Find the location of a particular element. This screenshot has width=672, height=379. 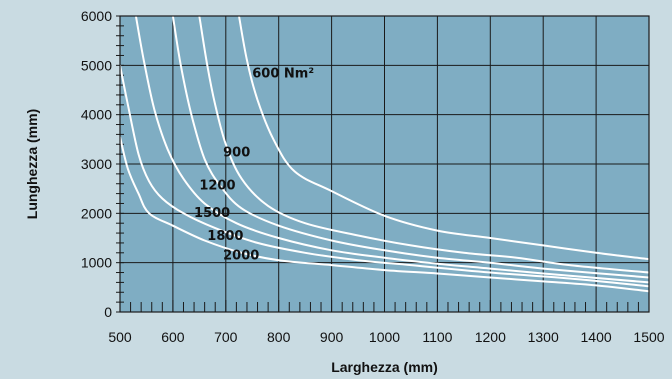

x-tick-label: 1500 is located at coordinates (648, 337).